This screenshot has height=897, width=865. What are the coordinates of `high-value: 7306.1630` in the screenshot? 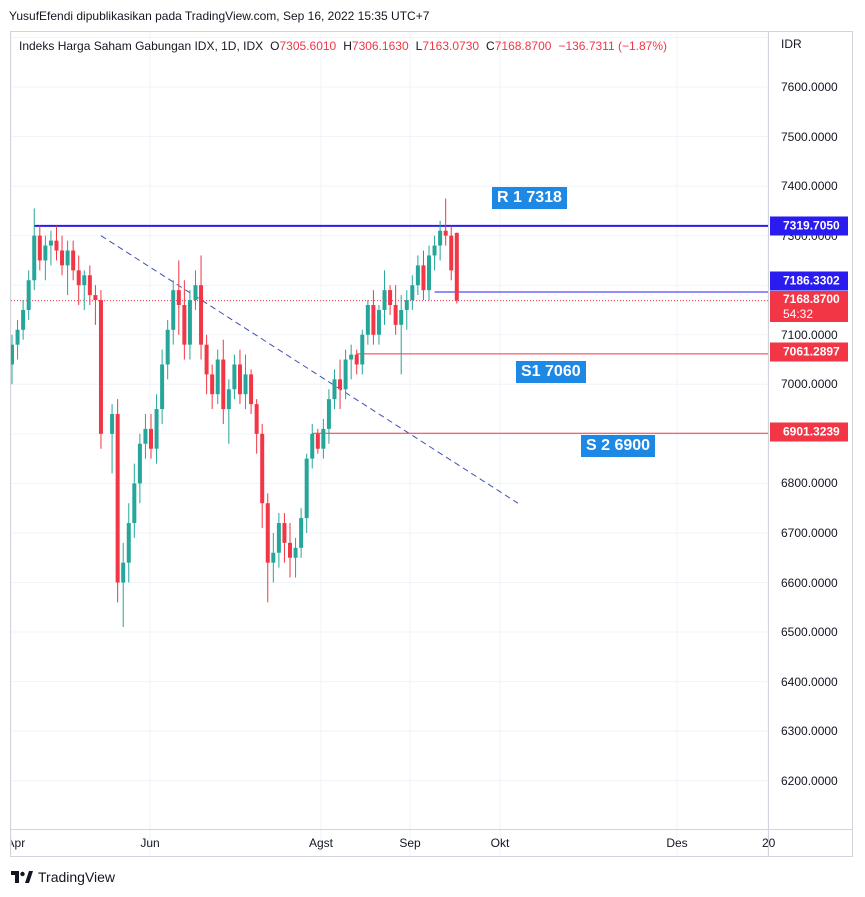 It's located at (380, 46).